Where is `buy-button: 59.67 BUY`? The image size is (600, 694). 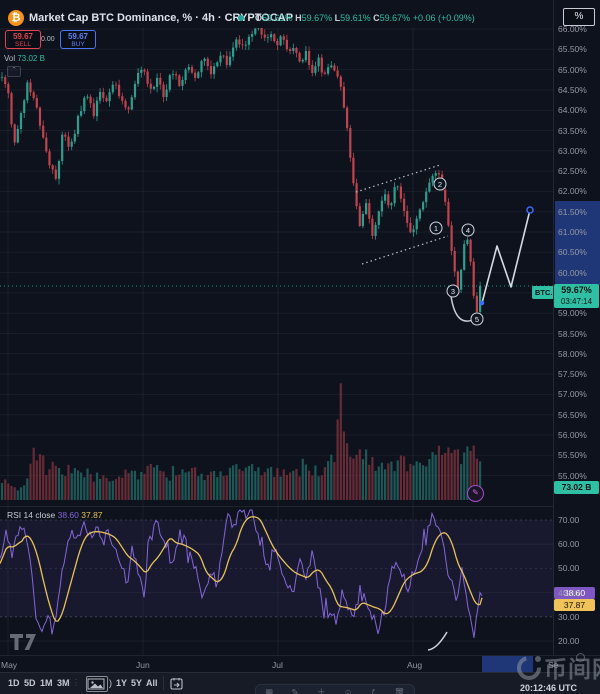
buy-button: 59.67 BUY is located at coordinates (78, 39).